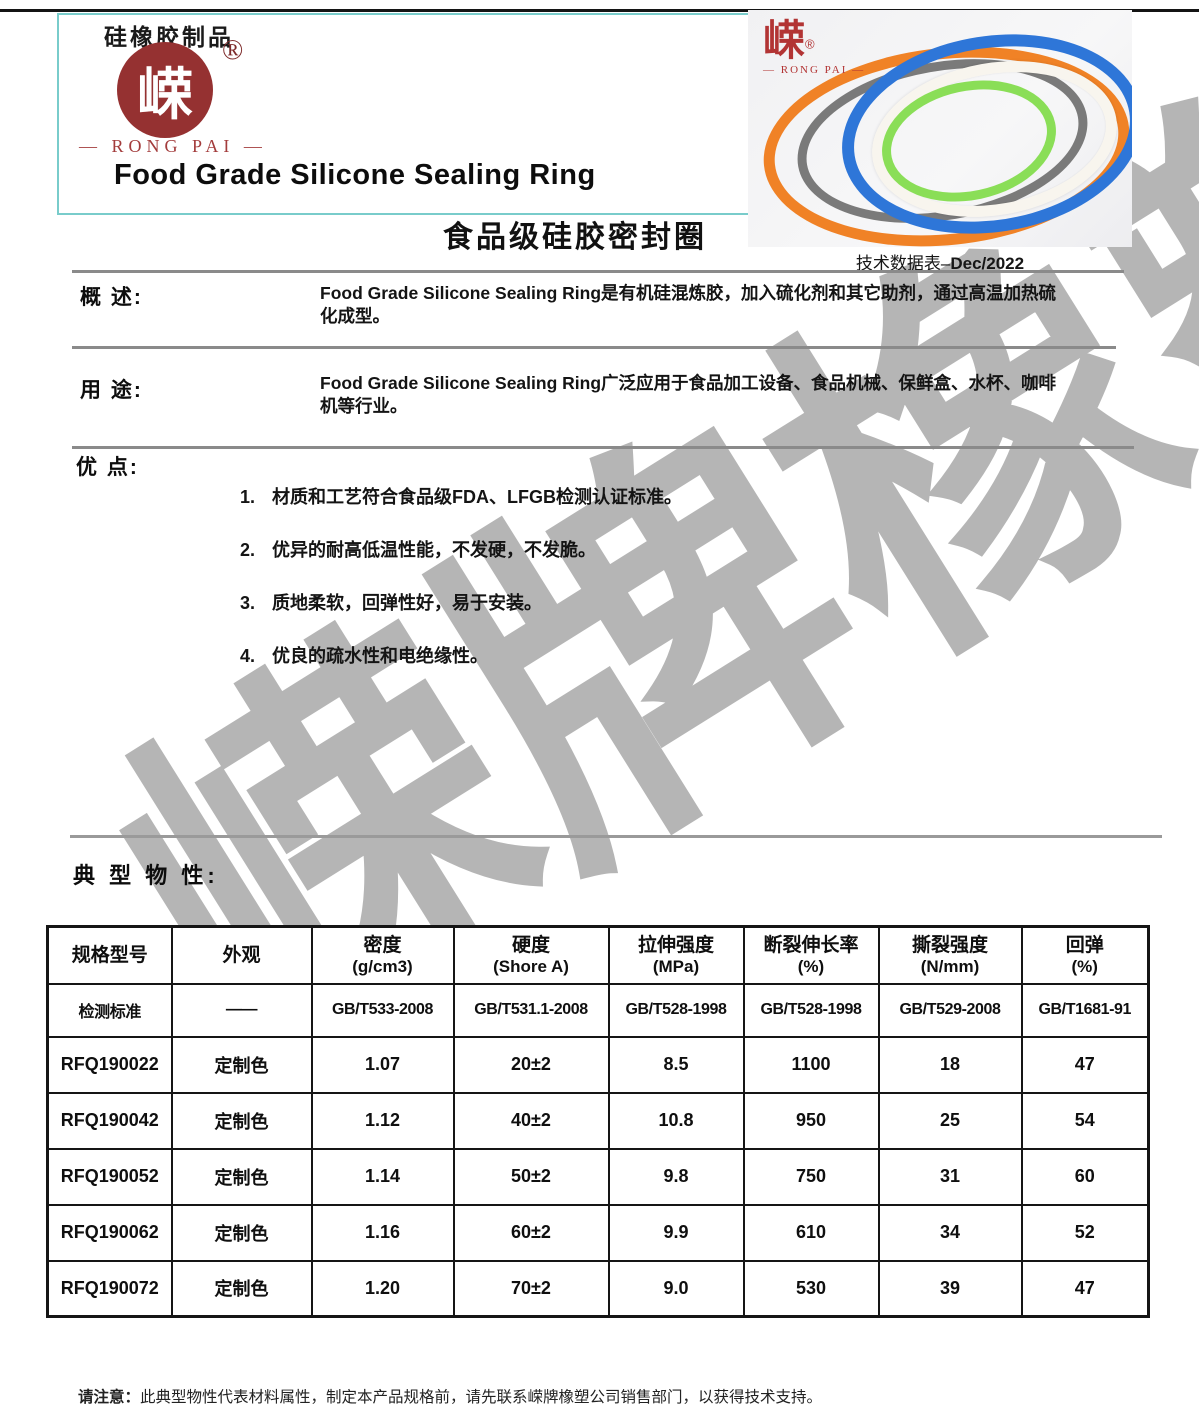  What do you see at coordinates (109, 955) in the screenshot?
I see `col-header-model: 规格型号` at bounding box center [109, 955].